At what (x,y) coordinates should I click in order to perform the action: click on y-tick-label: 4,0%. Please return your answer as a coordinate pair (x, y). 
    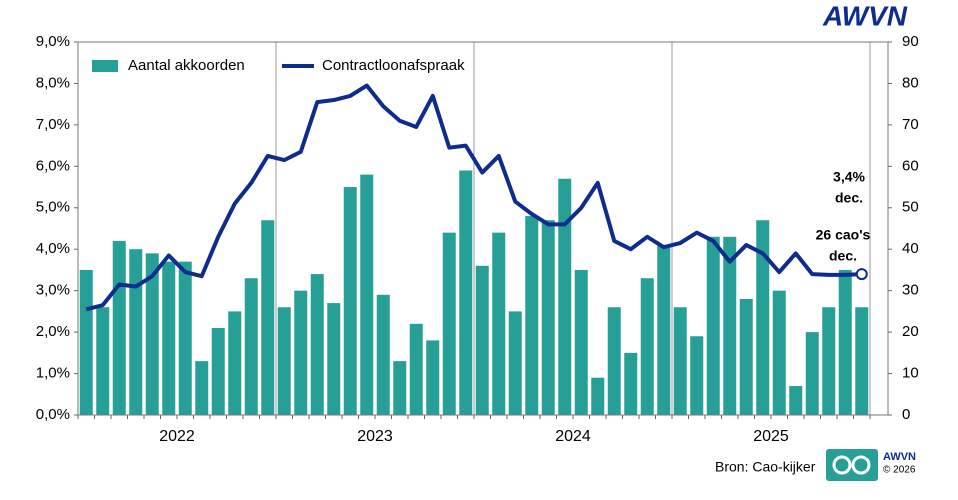
    Looking at the image, I should click on (53, 248).